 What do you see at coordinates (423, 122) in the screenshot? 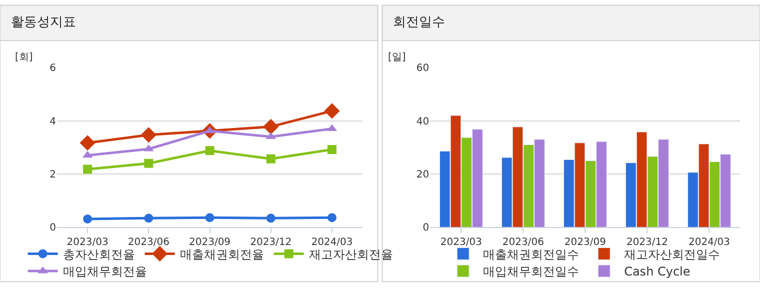
I see `y-tick-label: 40` at bounding box center [423, 122].